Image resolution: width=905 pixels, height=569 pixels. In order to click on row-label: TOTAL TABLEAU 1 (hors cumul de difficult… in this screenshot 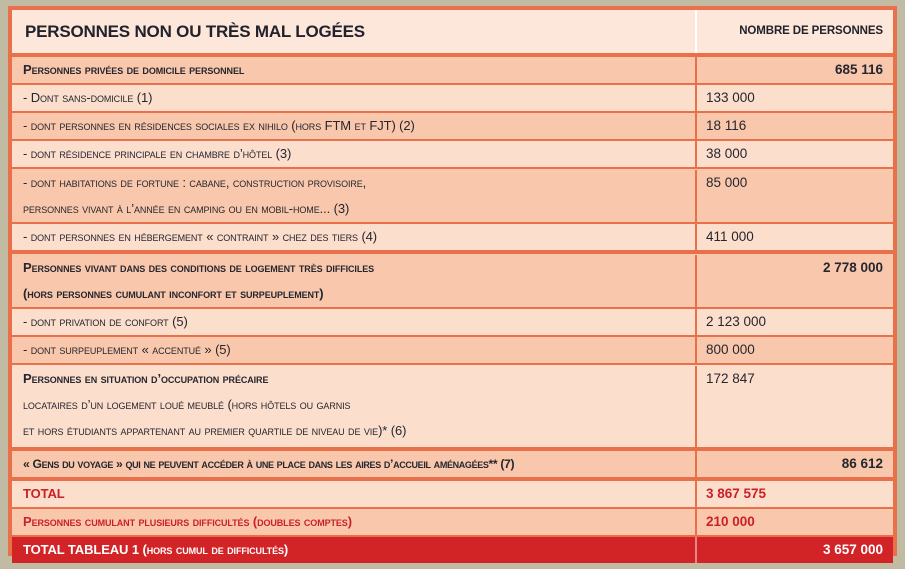, I will do `click(156, 549)`.